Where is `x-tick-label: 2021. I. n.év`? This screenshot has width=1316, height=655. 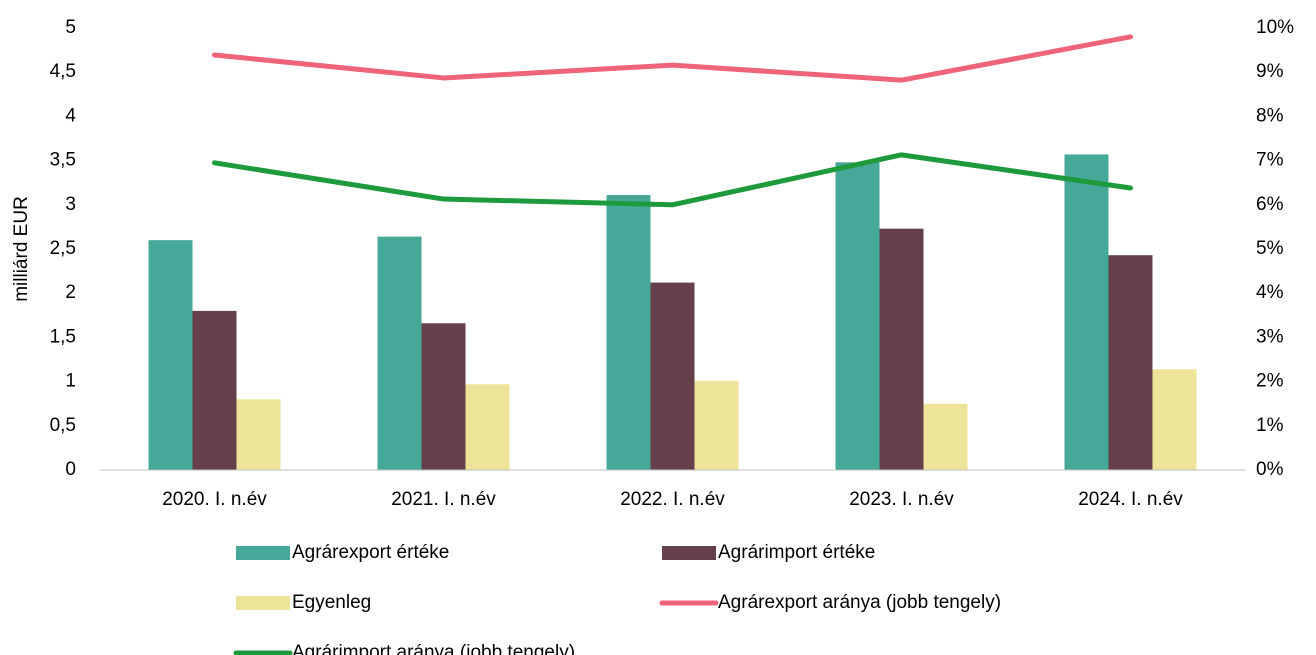 x-tick-label: 2021. I. n.év is located at coordinates (443, 499).